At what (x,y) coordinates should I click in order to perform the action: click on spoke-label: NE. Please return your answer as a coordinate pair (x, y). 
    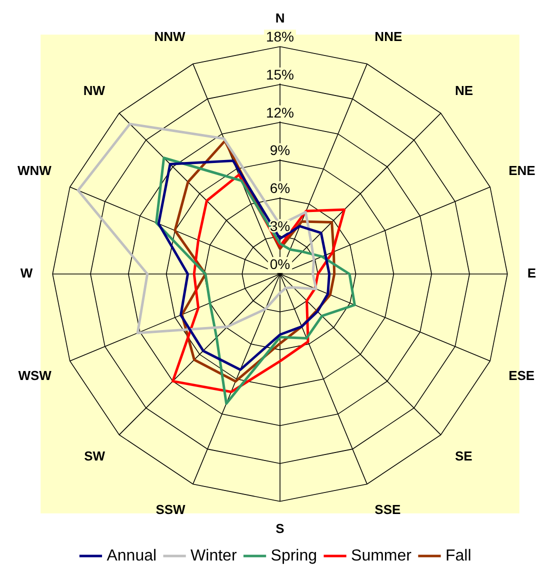
    Looking at the image, I should click on (464, 90).